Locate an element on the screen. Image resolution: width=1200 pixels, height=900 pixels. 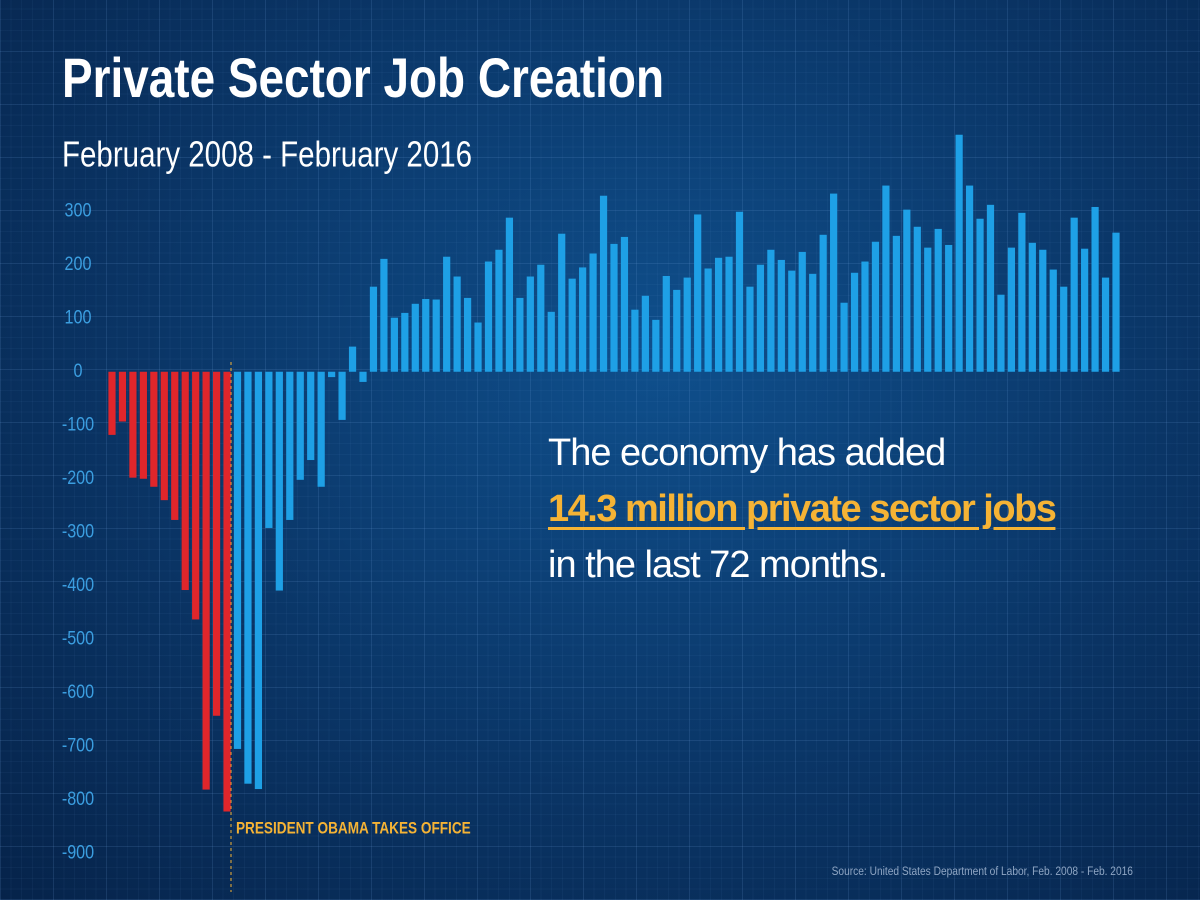
y-tick-label: -800 is located at coordinates (78, 799).